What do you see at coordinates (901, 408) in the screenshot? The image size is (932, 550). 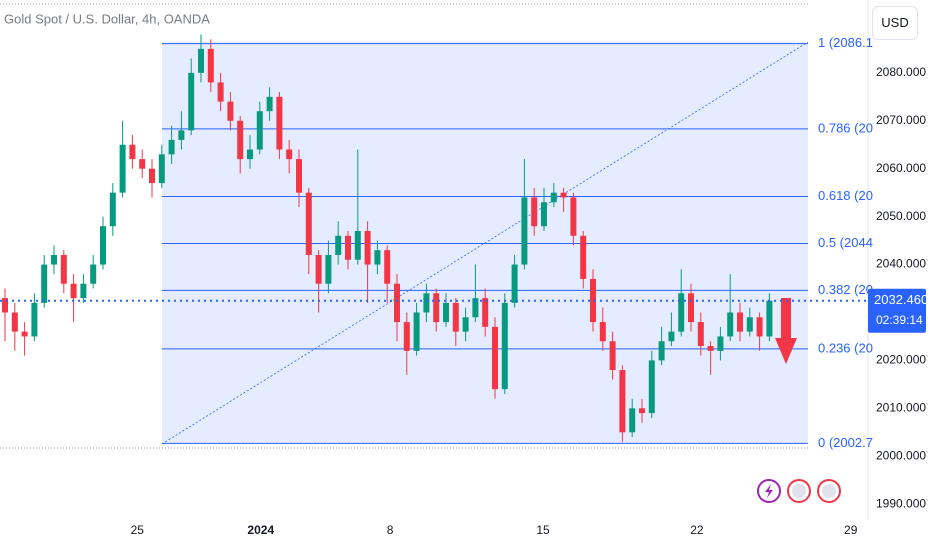 I see `y-tick-label: 2010.000` at bounding box center [901, 408].